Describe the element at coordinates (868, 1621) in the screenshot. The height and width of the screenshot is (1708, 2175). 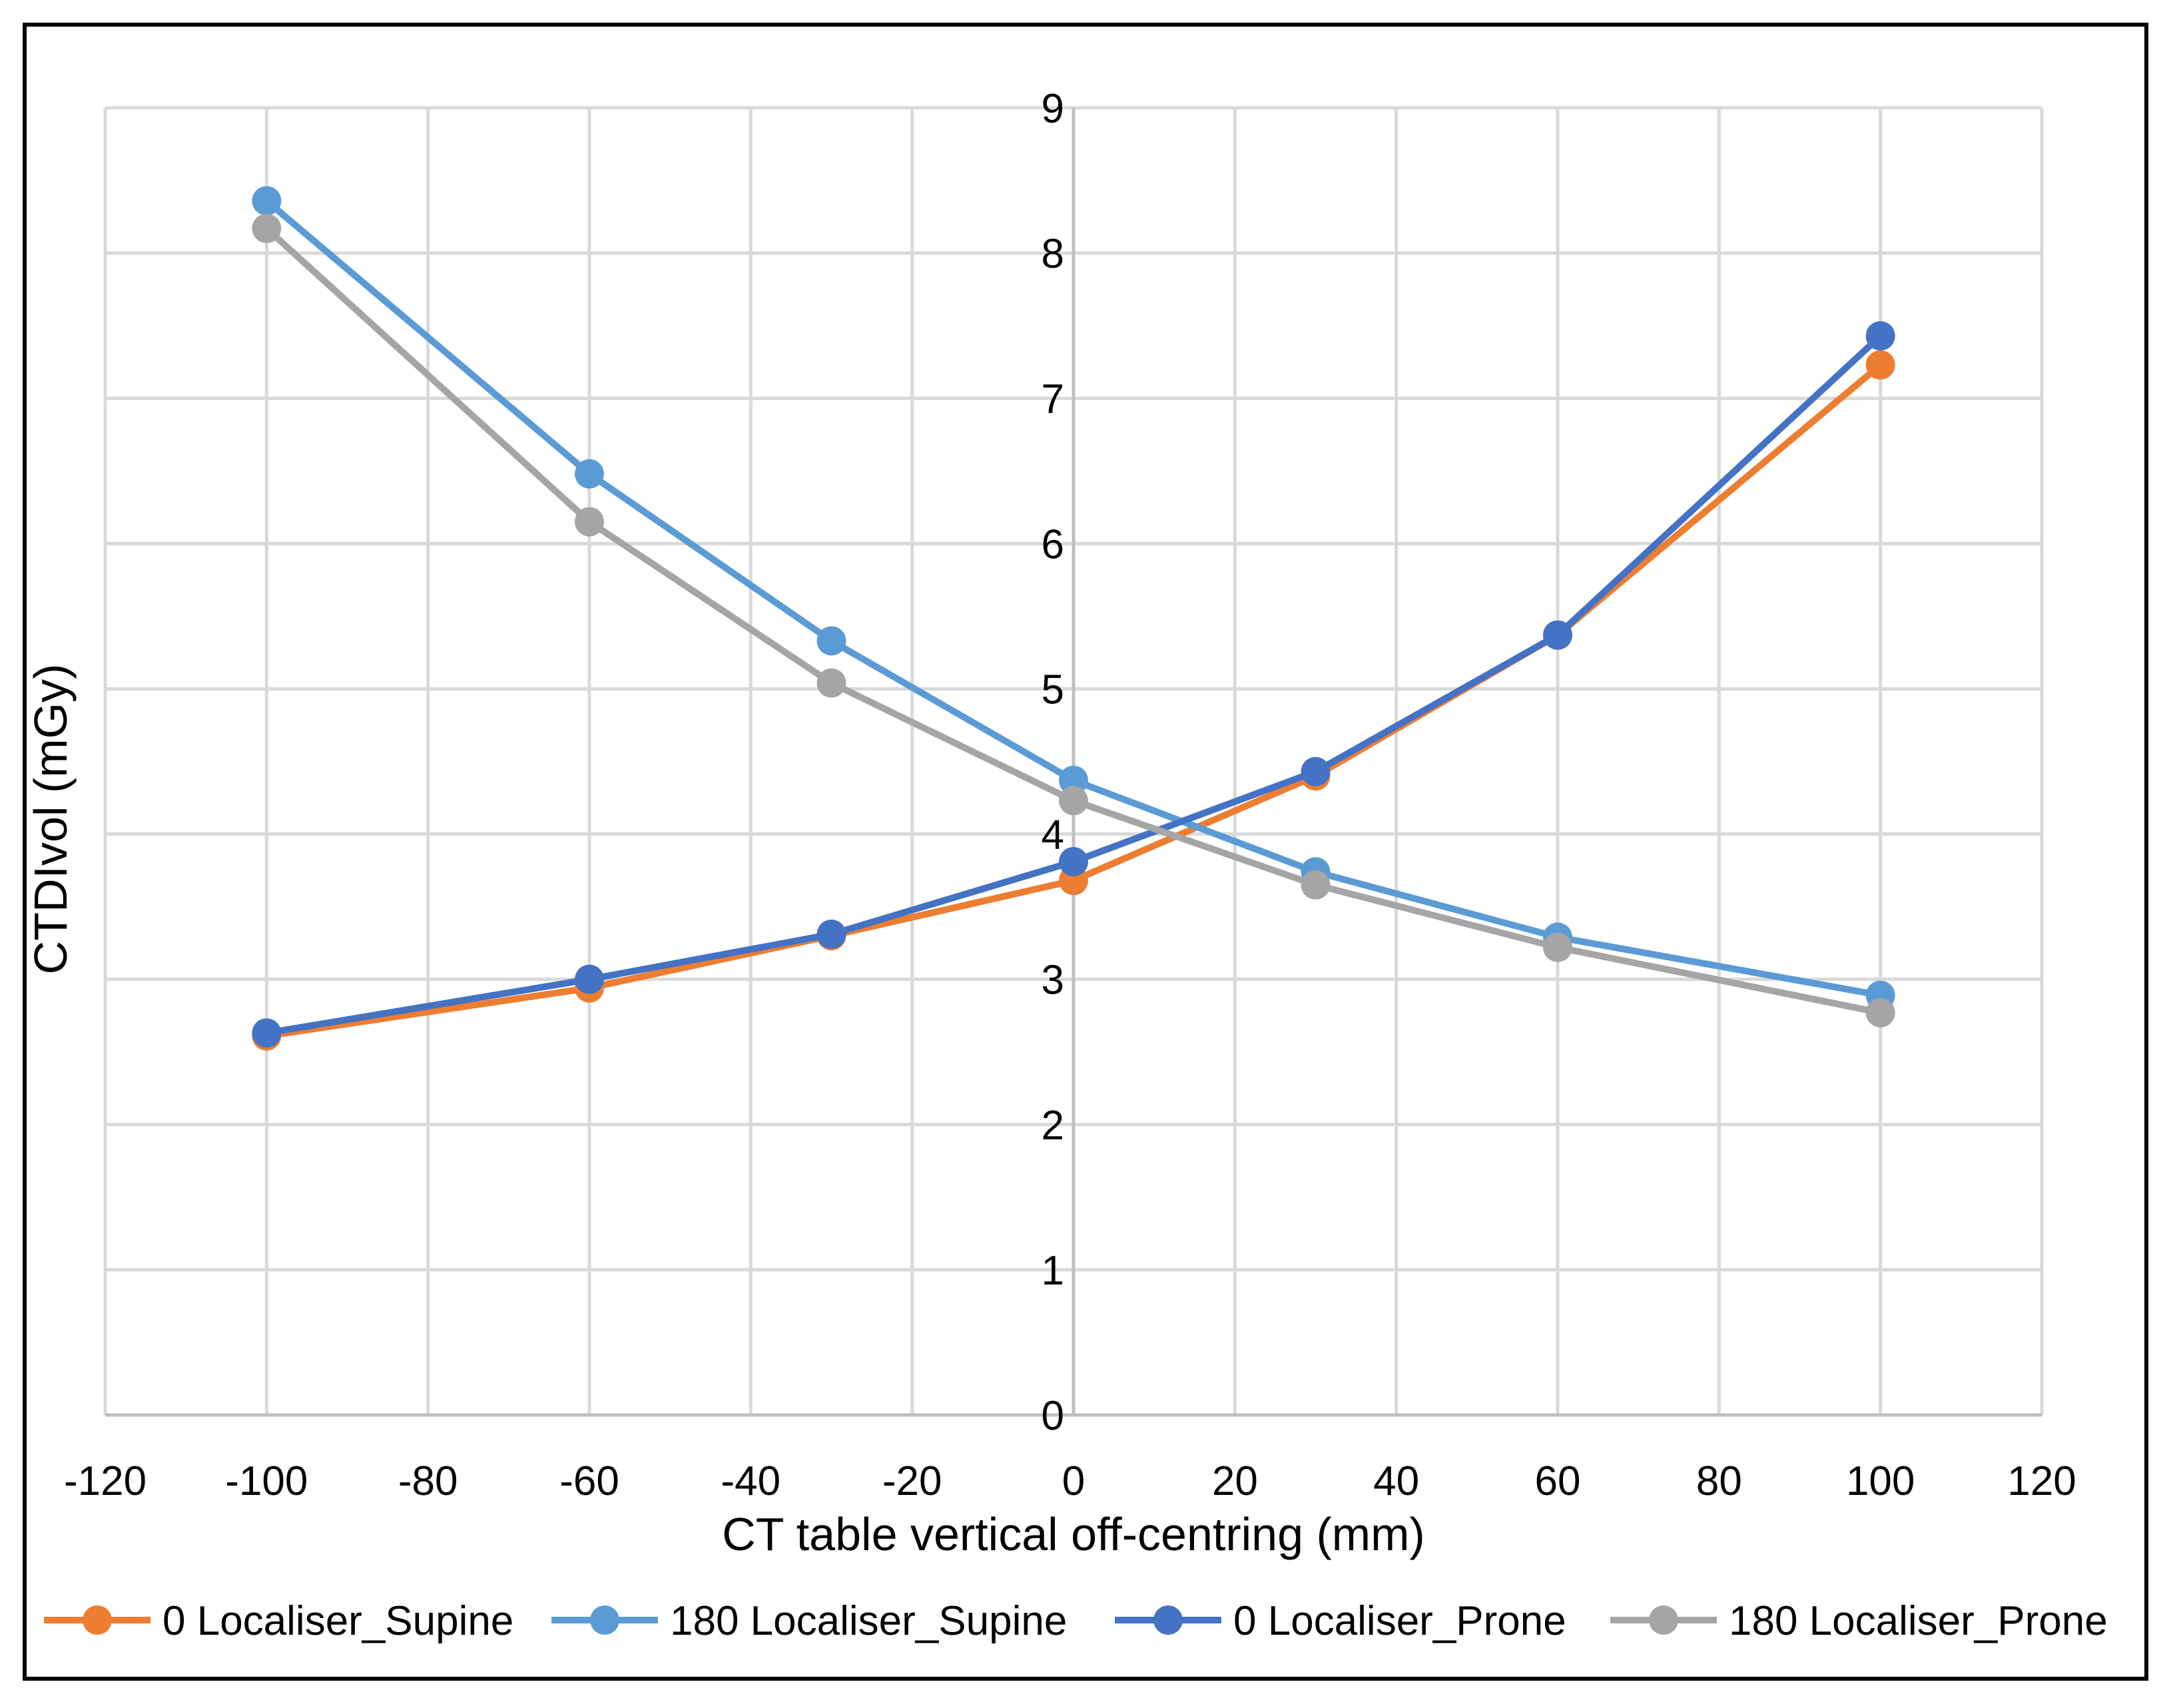
I see `legend-label: 180 Localiser_Supine` at that location.